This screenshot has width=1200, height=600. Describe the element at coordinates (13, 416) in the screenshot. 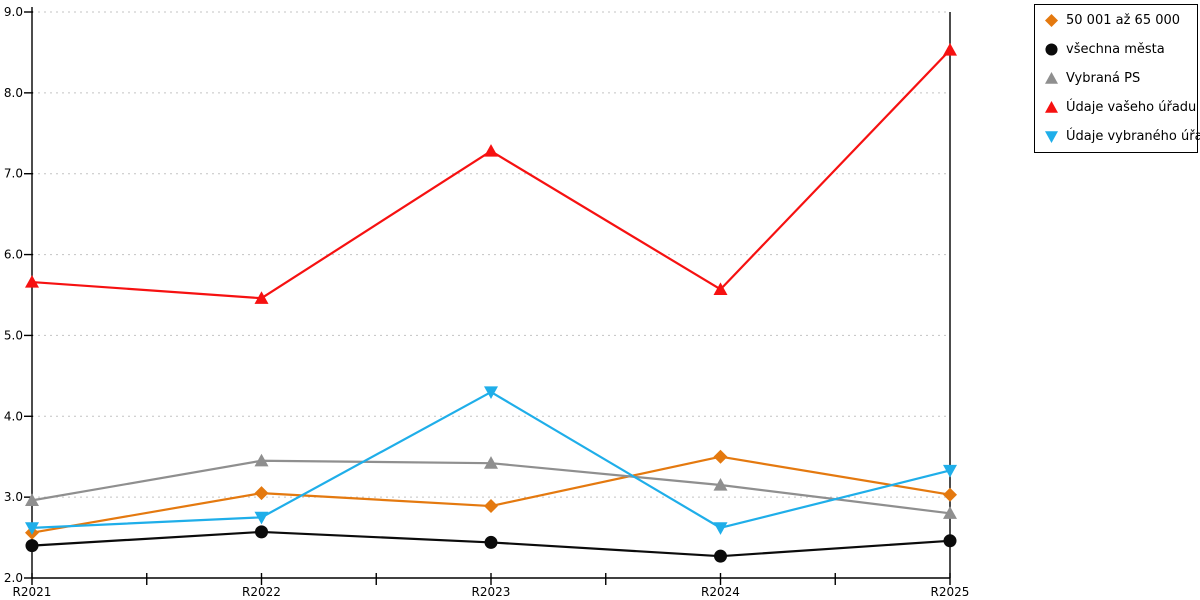

I see `y-tick-label: 4.0` at that location.